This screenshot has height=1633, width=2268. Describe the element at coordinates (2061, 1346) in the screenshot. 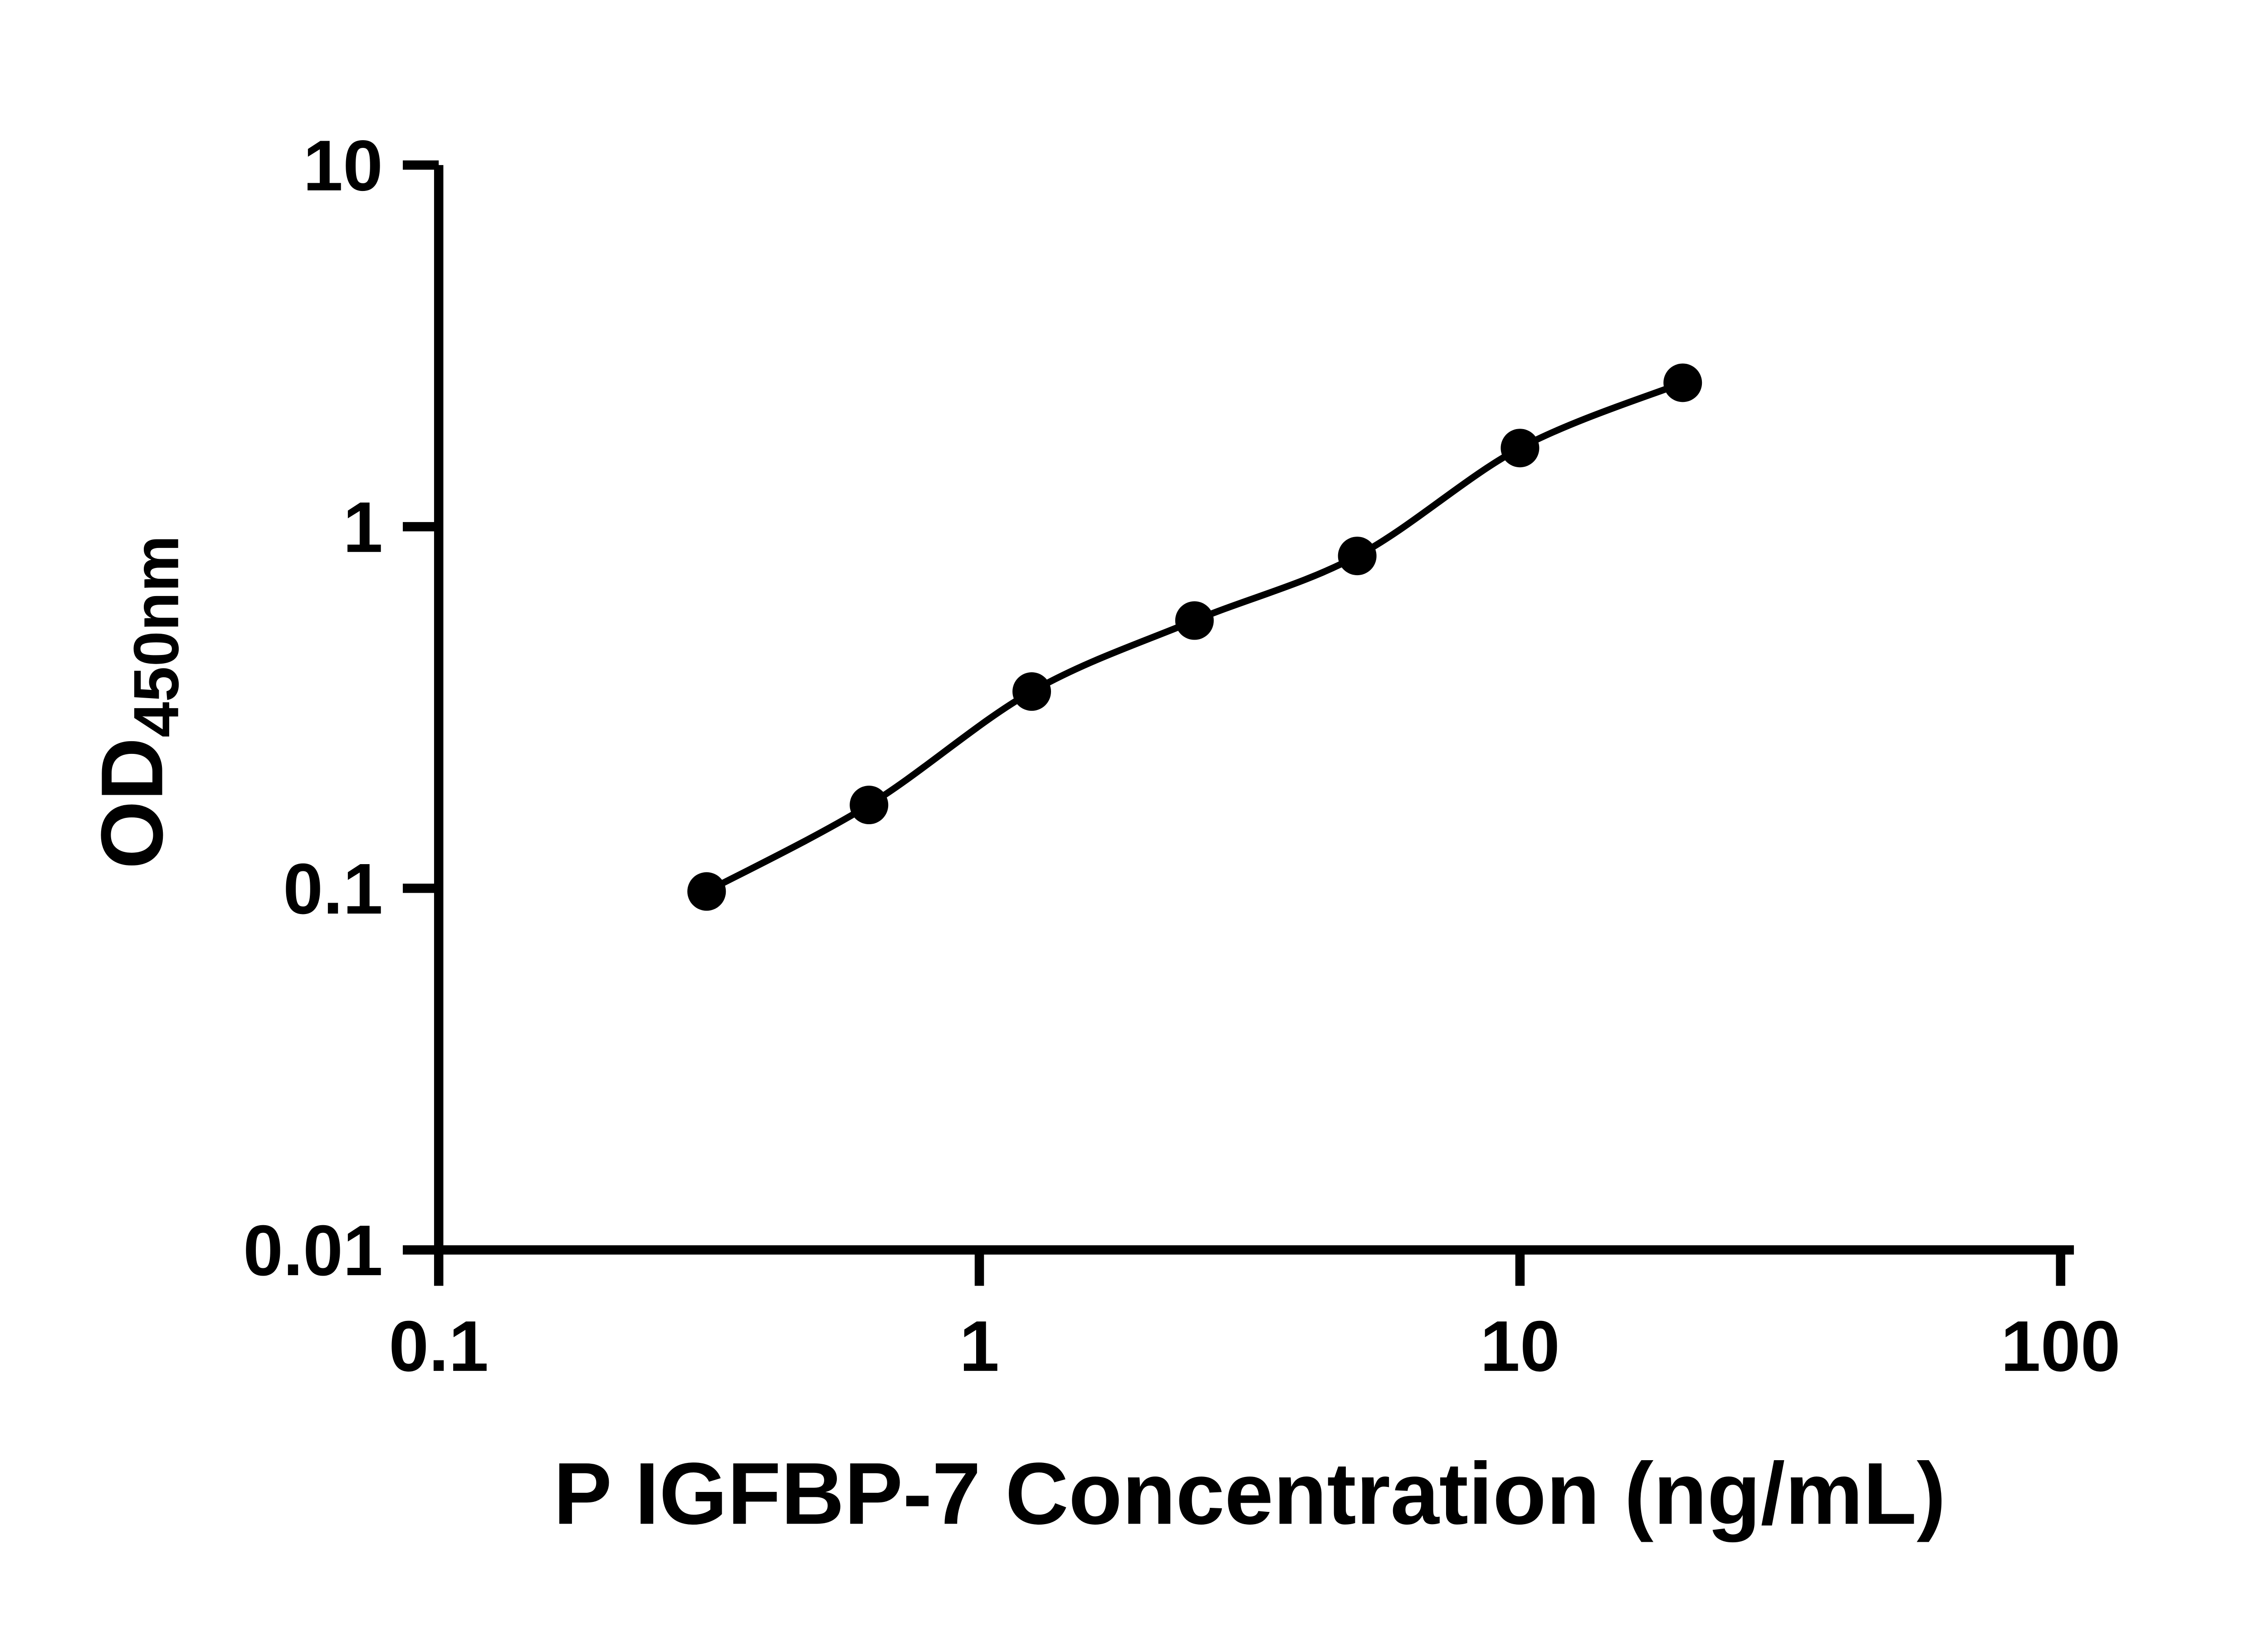

I see `x-tick-label: 100` at that location.